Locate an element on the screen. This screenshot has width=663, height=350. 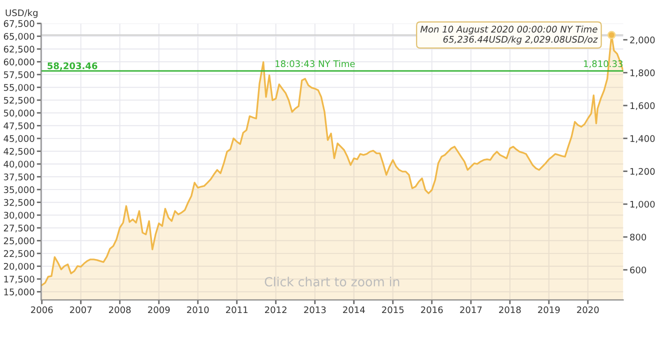
y-tick-label: 37,500 is located at coordinates (19, 178).